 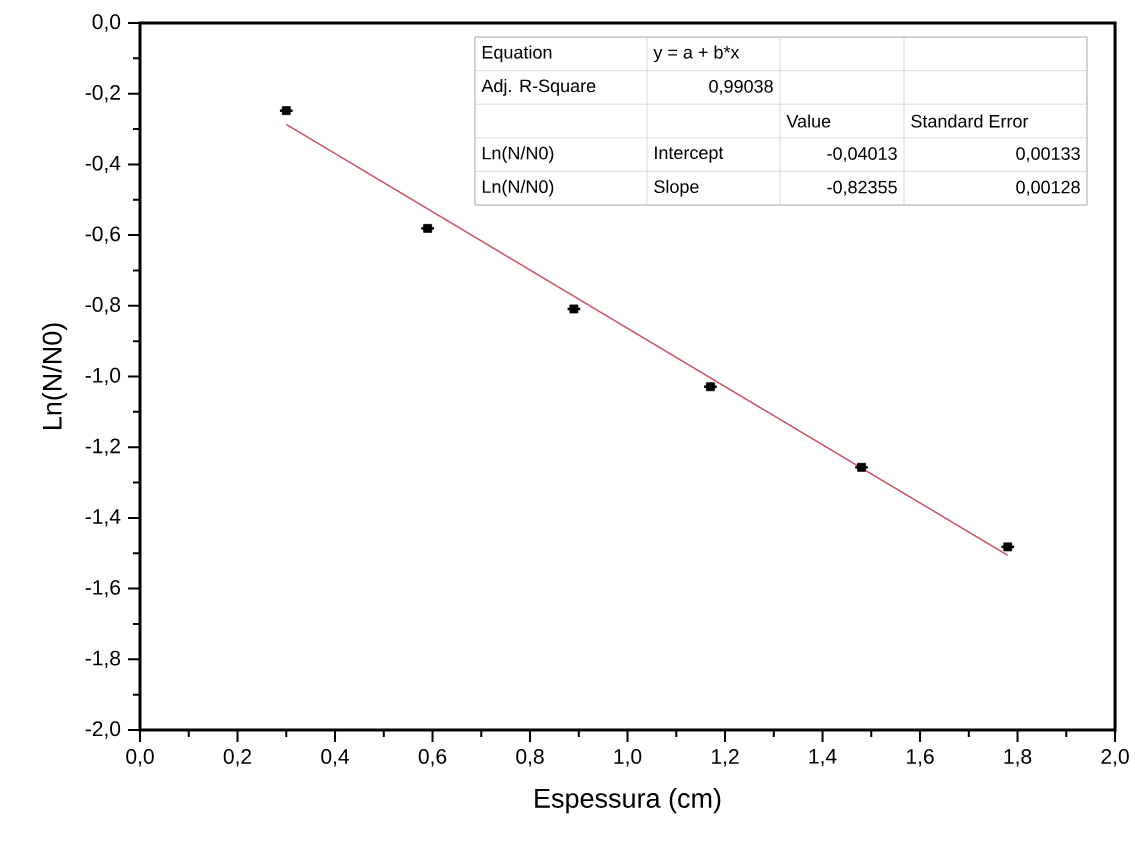 I want to click on y-tick-label: -1,6, so click(x=103, y=588).